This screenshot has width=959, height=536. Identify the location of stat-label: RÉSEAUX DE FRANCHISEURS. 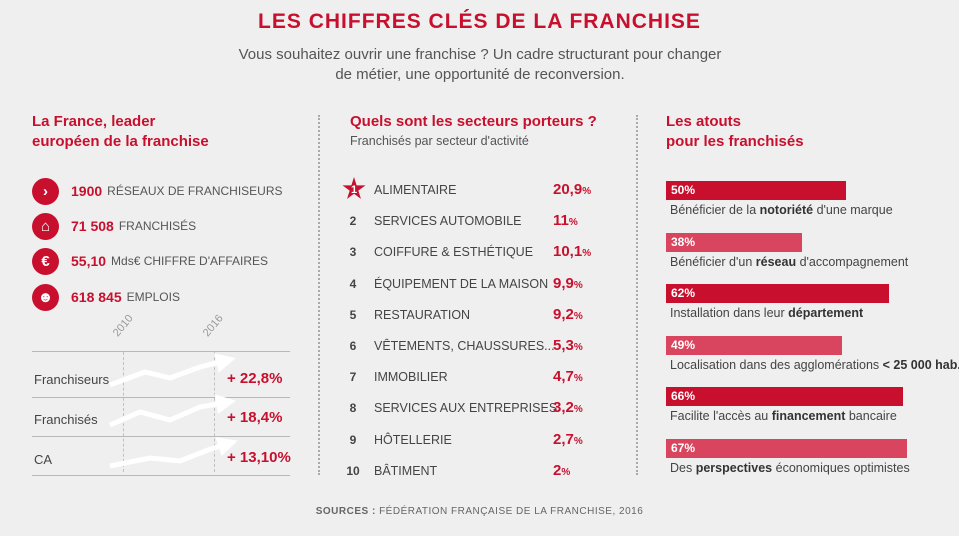
(195, 191).